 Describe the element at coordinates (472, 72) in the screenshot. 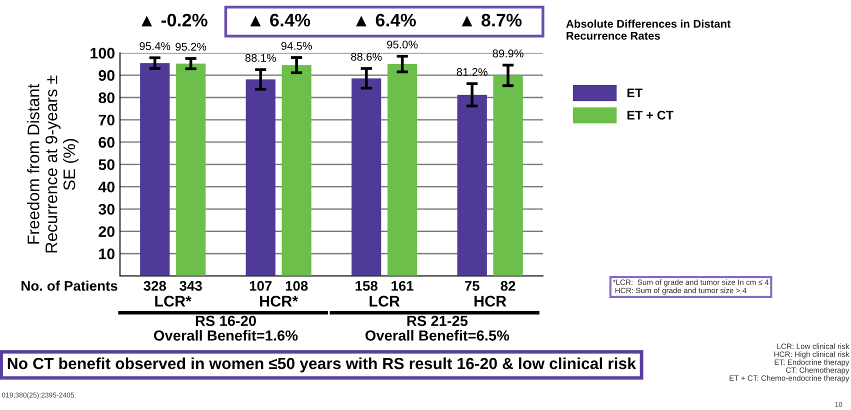

I see `data-label: 81.2%` at that location.